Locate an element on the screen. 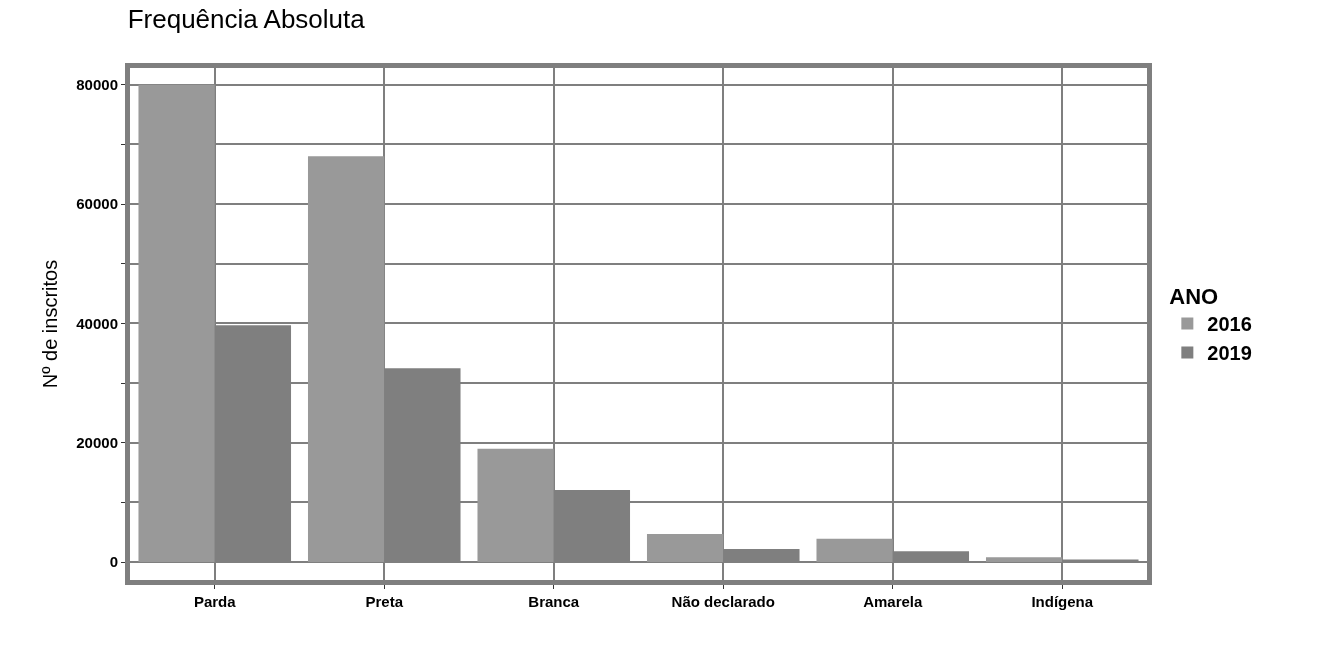 This screenshot has width=1344, height=672. chart-title: Frequência Absoluta is located at coordinates (246, 19).